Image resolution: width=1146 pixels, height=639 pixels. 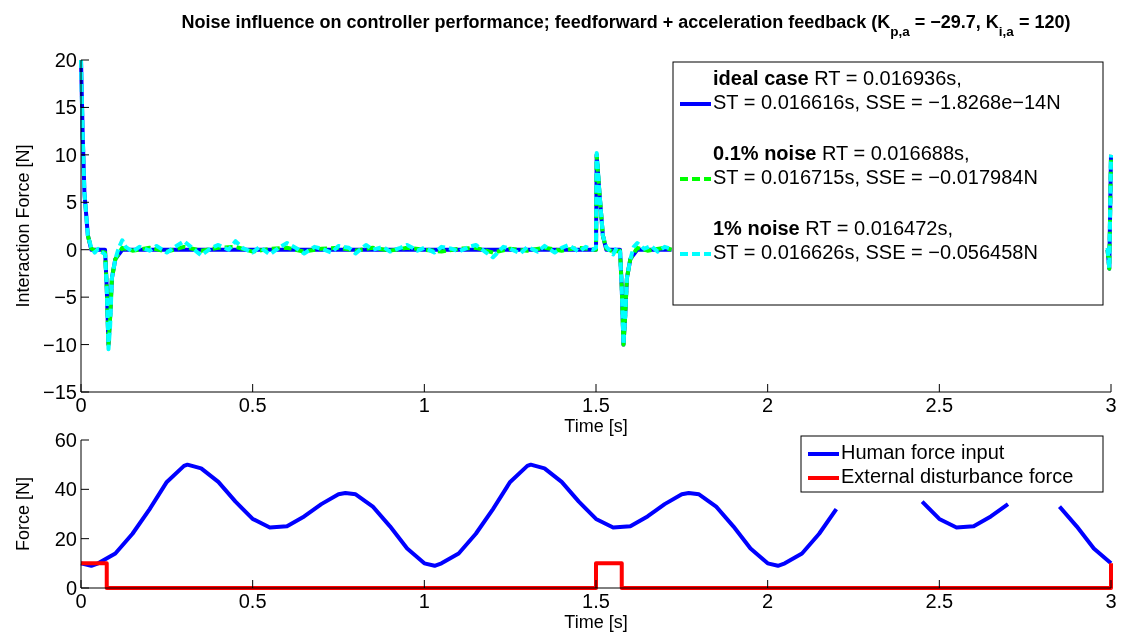 What do you see at coordinates (957, 476) in the screenshot?
I see `legend-label: External disturbance force` at bounding box center [957, 476].